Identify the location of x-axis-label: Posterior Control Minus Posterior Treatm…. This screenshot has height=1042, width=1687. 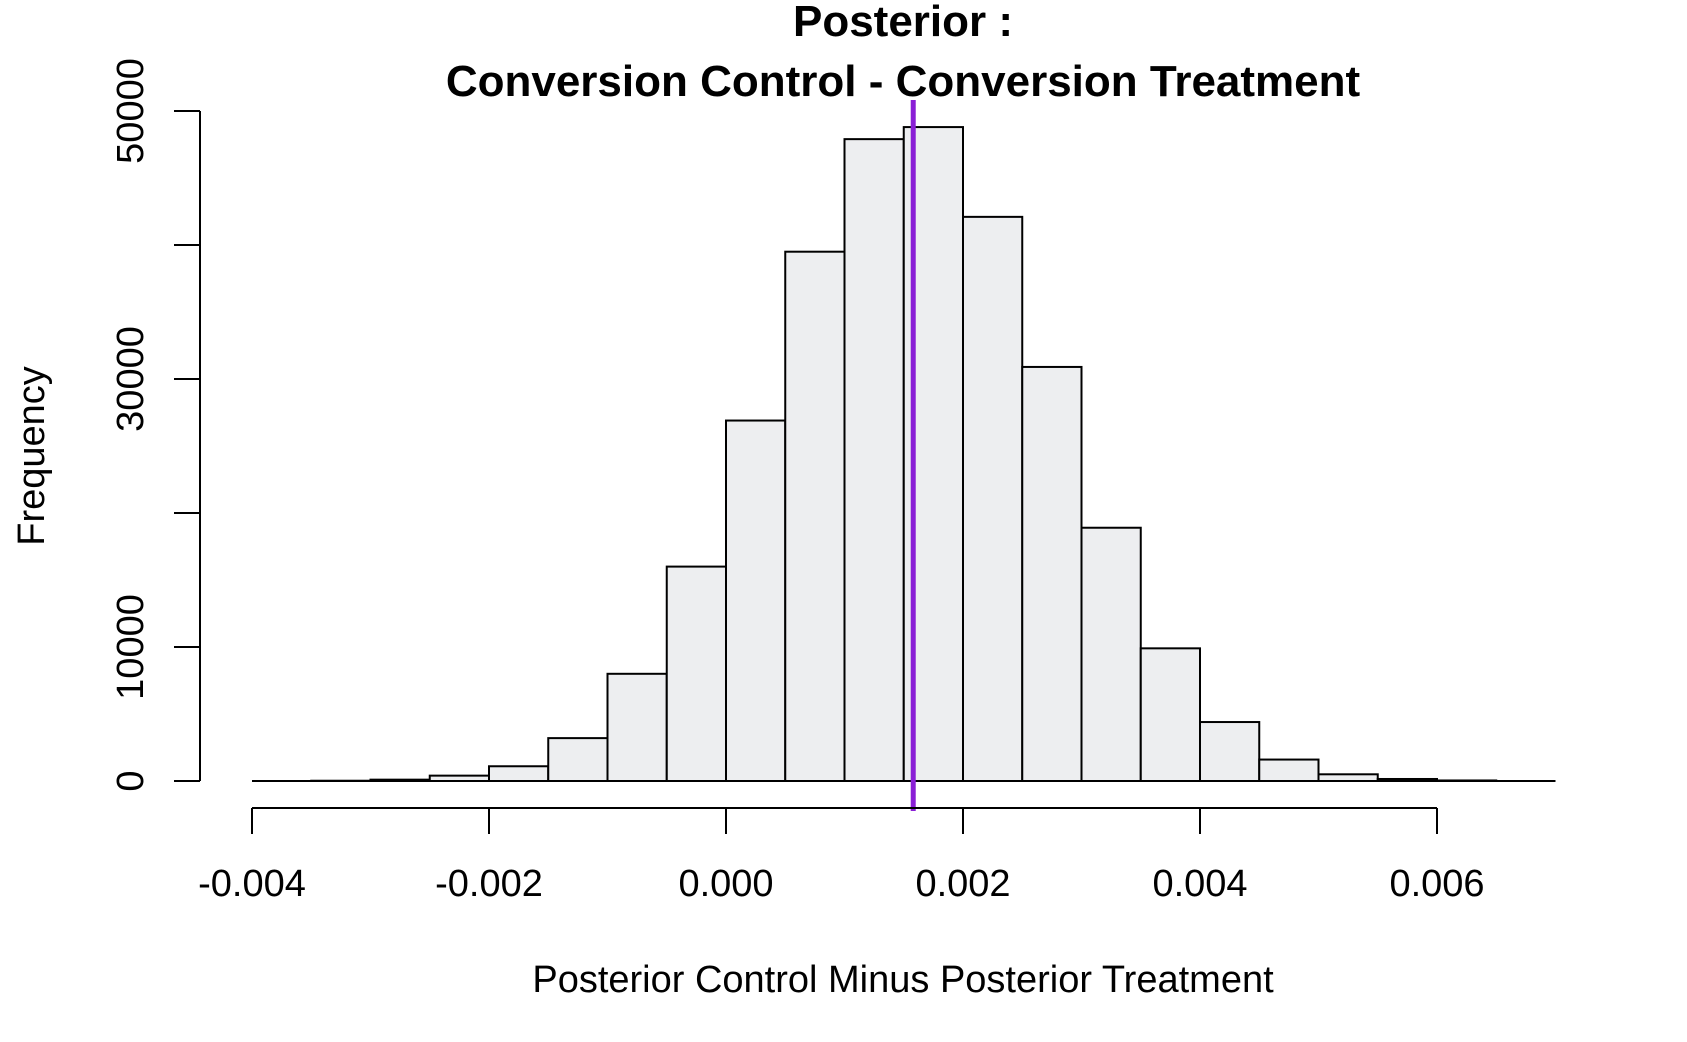
(903, 980).